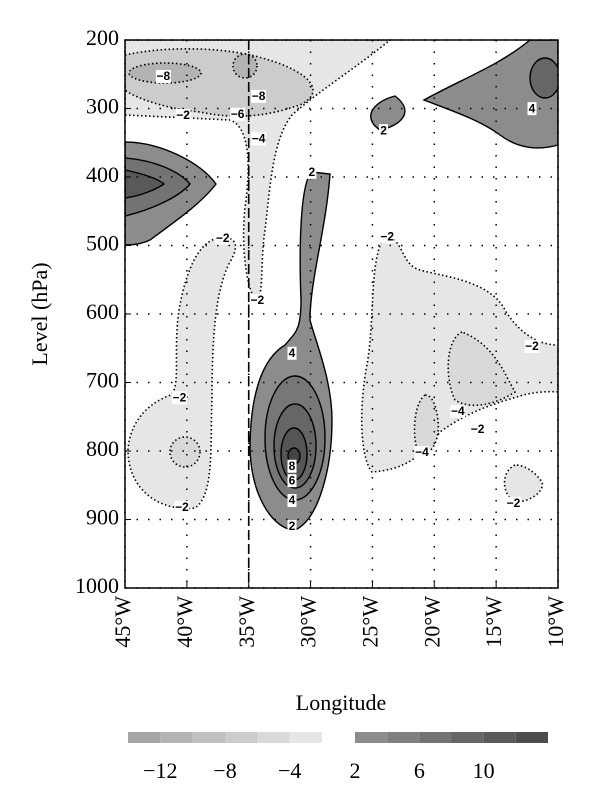  What do you see at coordinates (419, 770) in the screenshot?
I see `colorbar-tick-label: 6` at bounding box center [419, 770].